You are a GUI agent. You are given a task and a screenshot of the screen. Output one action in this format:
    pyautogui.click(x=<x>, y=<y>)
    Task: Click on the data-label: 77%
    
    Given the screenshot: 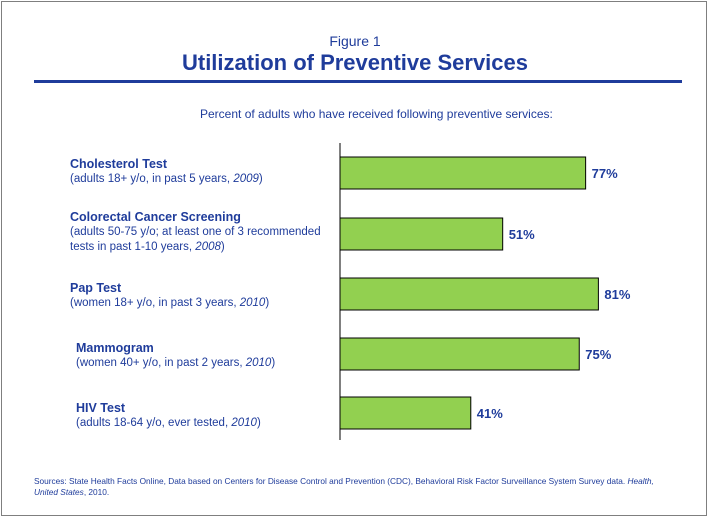 What is the action you would take?
    pyautogui.click(x=605, y=173)
    